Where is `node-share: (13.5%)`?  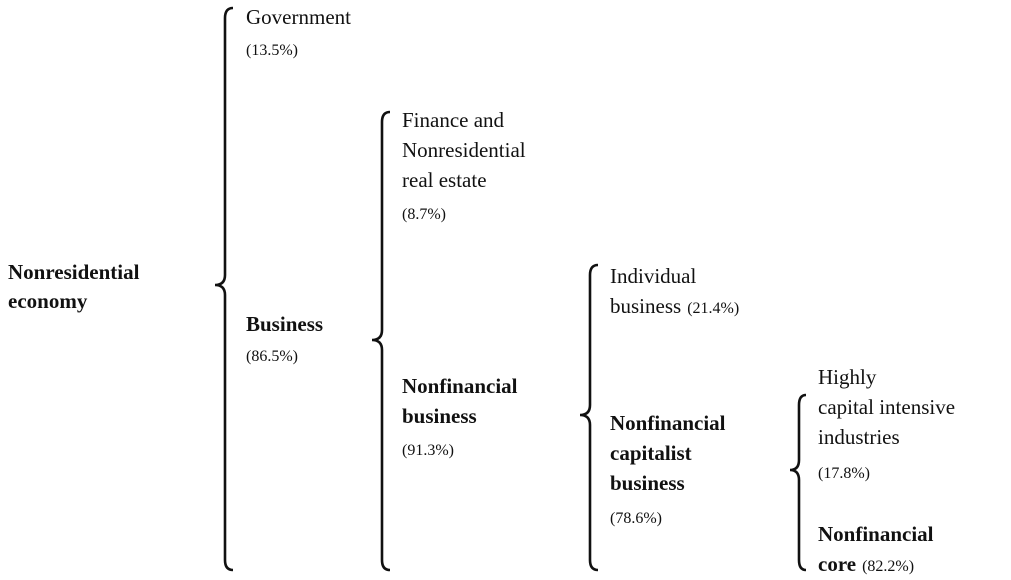 node-share: (13.5%) is located at coordinates (272, 50).